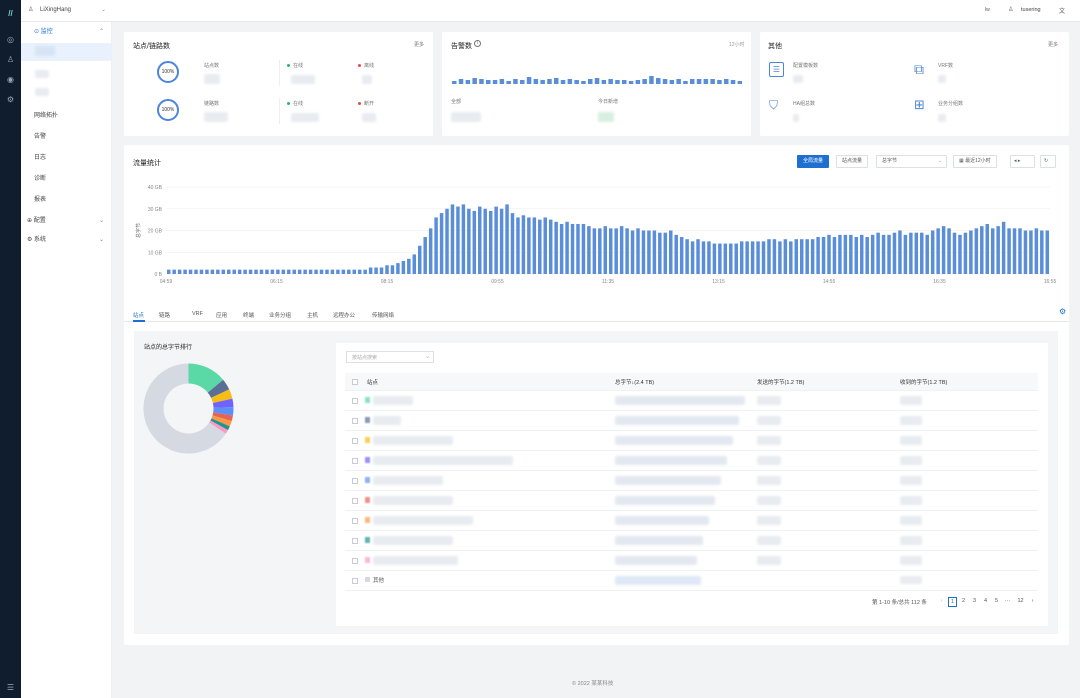 The width and height of the screenshot is (1080, 698). What do you see at coordinates (806, 66) in the screenshot?
I see `template-count-label: 配置模板数` at bounding box center [806, 66].